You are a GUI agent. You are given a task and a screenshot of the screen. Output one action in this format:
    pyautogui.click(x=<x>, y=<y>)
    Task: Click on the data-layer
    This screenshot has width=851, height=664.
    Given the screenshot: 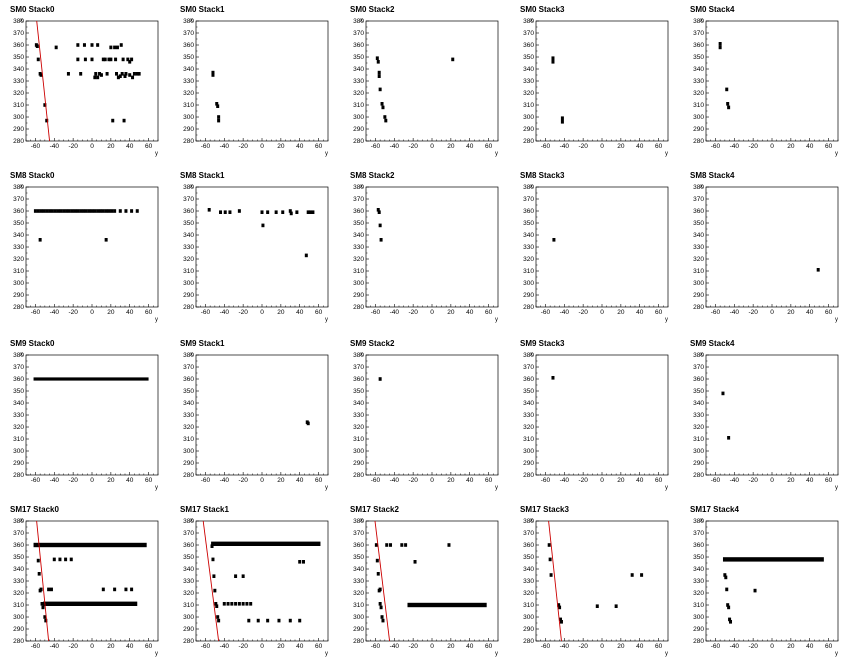 What is the action you would take?
    pyautogui.click(x=380, y=379)
    